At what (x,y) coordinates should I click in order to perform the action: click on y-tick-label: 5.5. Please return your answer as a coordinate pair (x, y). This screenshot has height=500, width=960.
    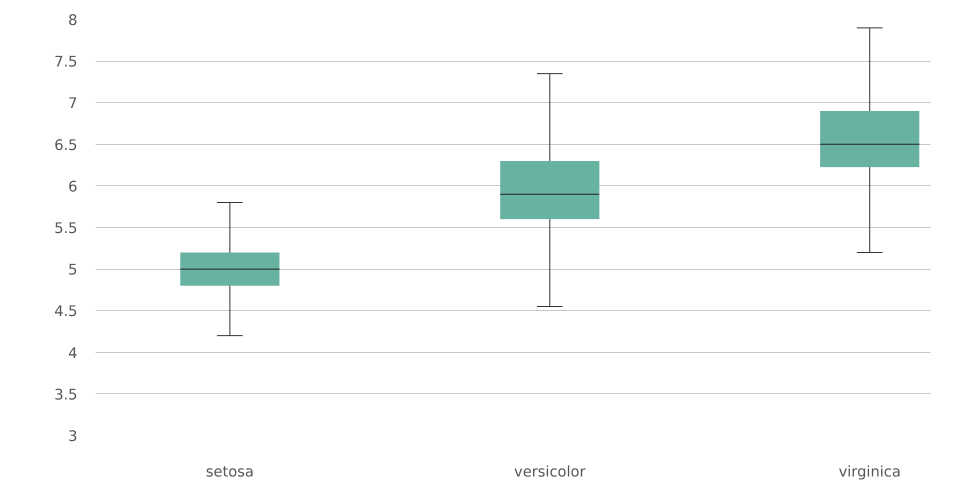
    Looking at the image, I should click on (66, 228).